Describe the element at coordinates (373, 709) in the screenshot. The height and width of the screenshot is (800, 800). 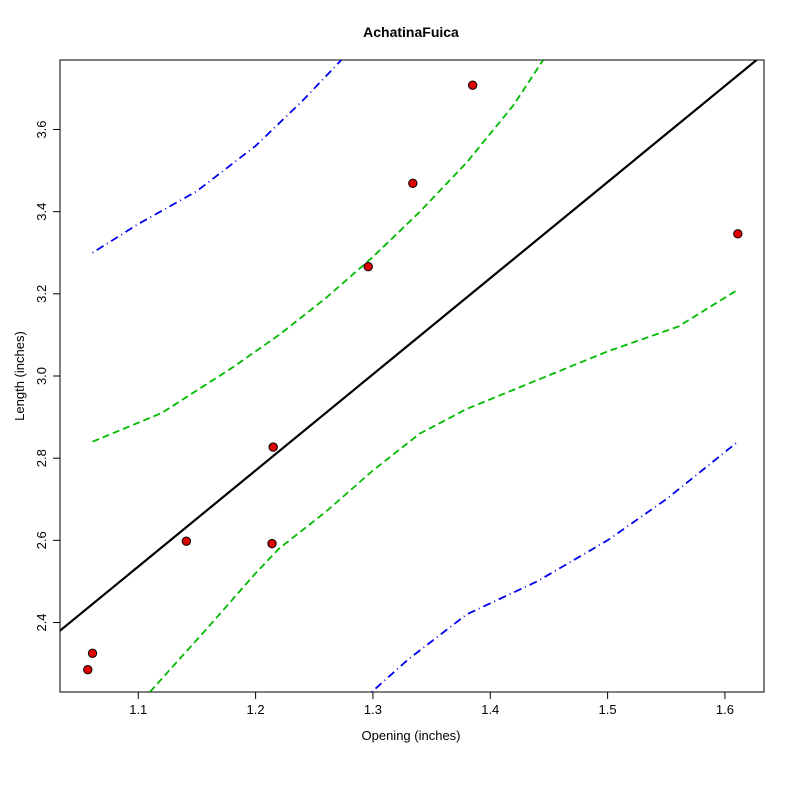
I see `x-tick-label: 1.3` at that location.